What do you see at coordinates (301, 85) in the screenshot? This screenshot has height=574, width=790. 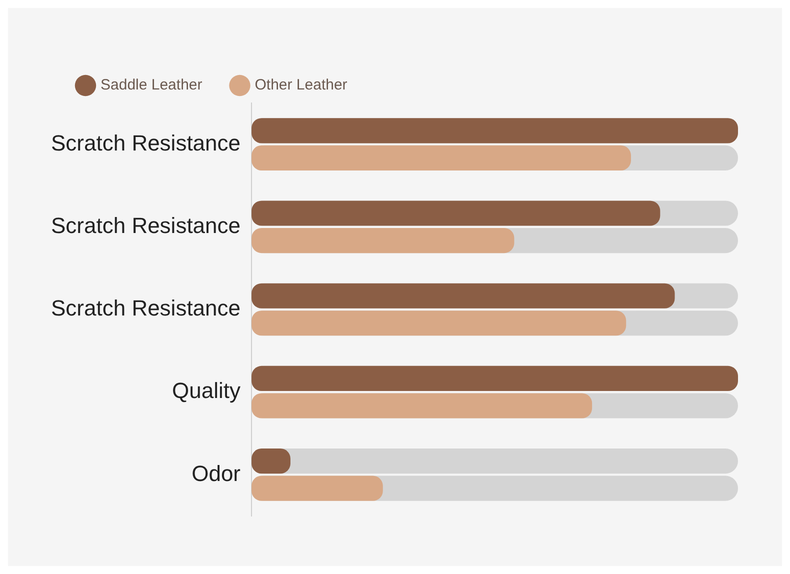 I see `legend-label: Other Leather` at bounding box center [301, 85].